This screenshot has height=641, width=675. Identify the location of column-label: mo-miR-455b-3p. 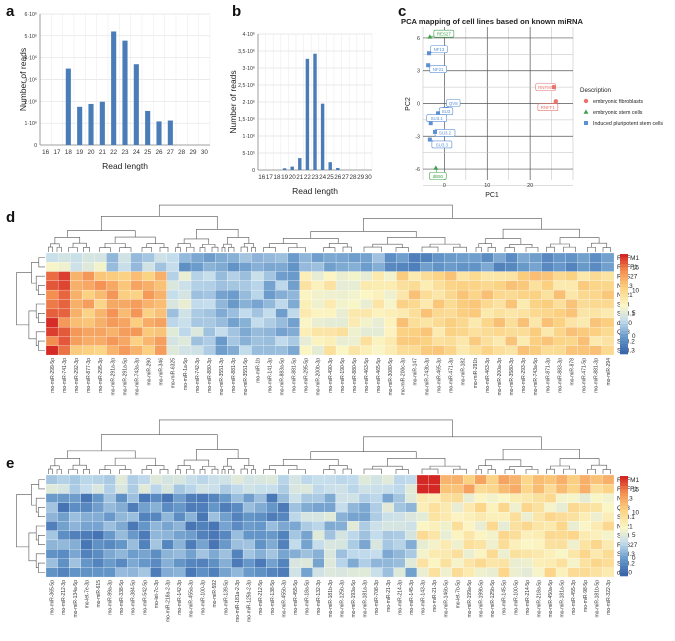
(284, 599).